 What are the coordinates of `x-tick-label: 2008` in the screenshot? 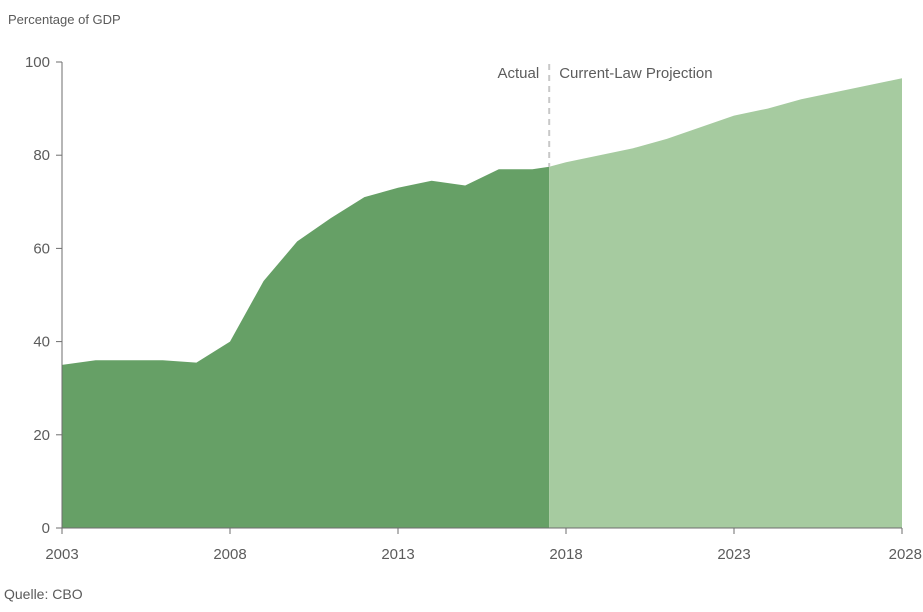 It's located at (229, 554).